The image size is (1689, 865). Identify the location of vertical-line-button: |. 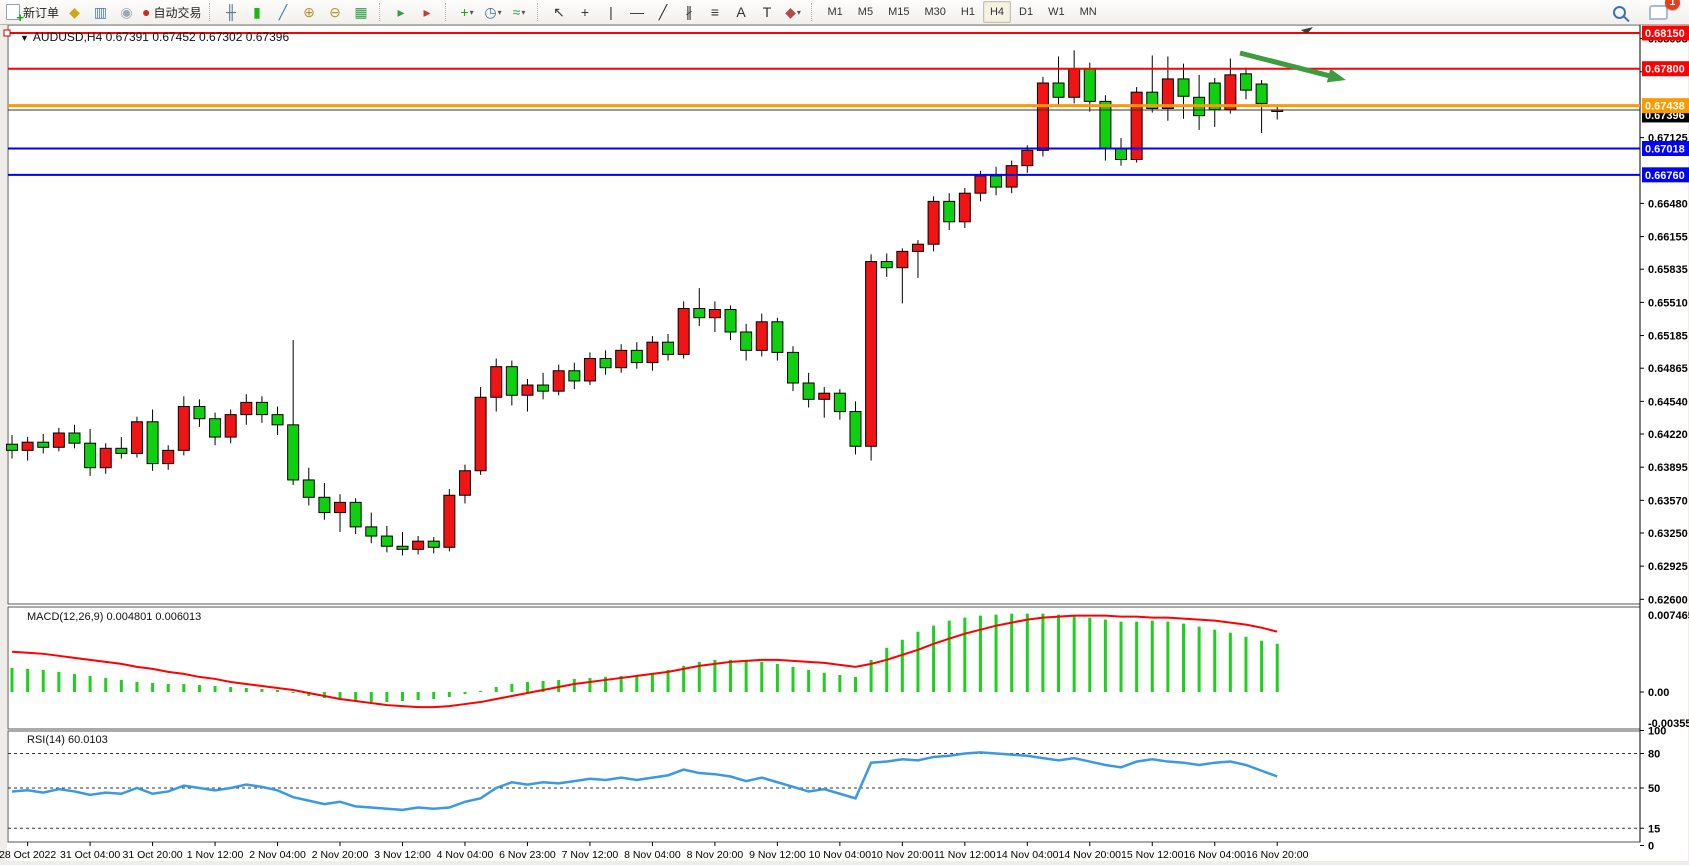
(611, 12).